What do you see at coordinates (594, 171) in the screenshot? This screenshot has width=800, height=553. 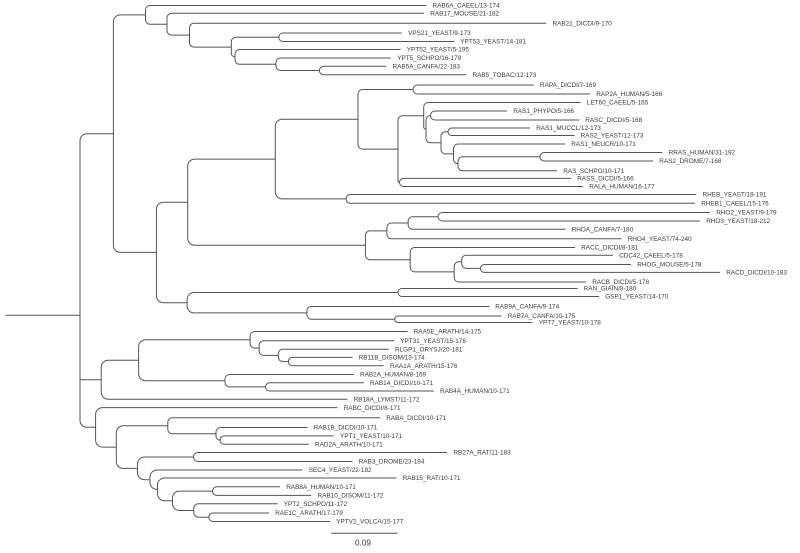 I see `svg-text: RAS_SCHPO/10-171` at bounding box center [594, 171].